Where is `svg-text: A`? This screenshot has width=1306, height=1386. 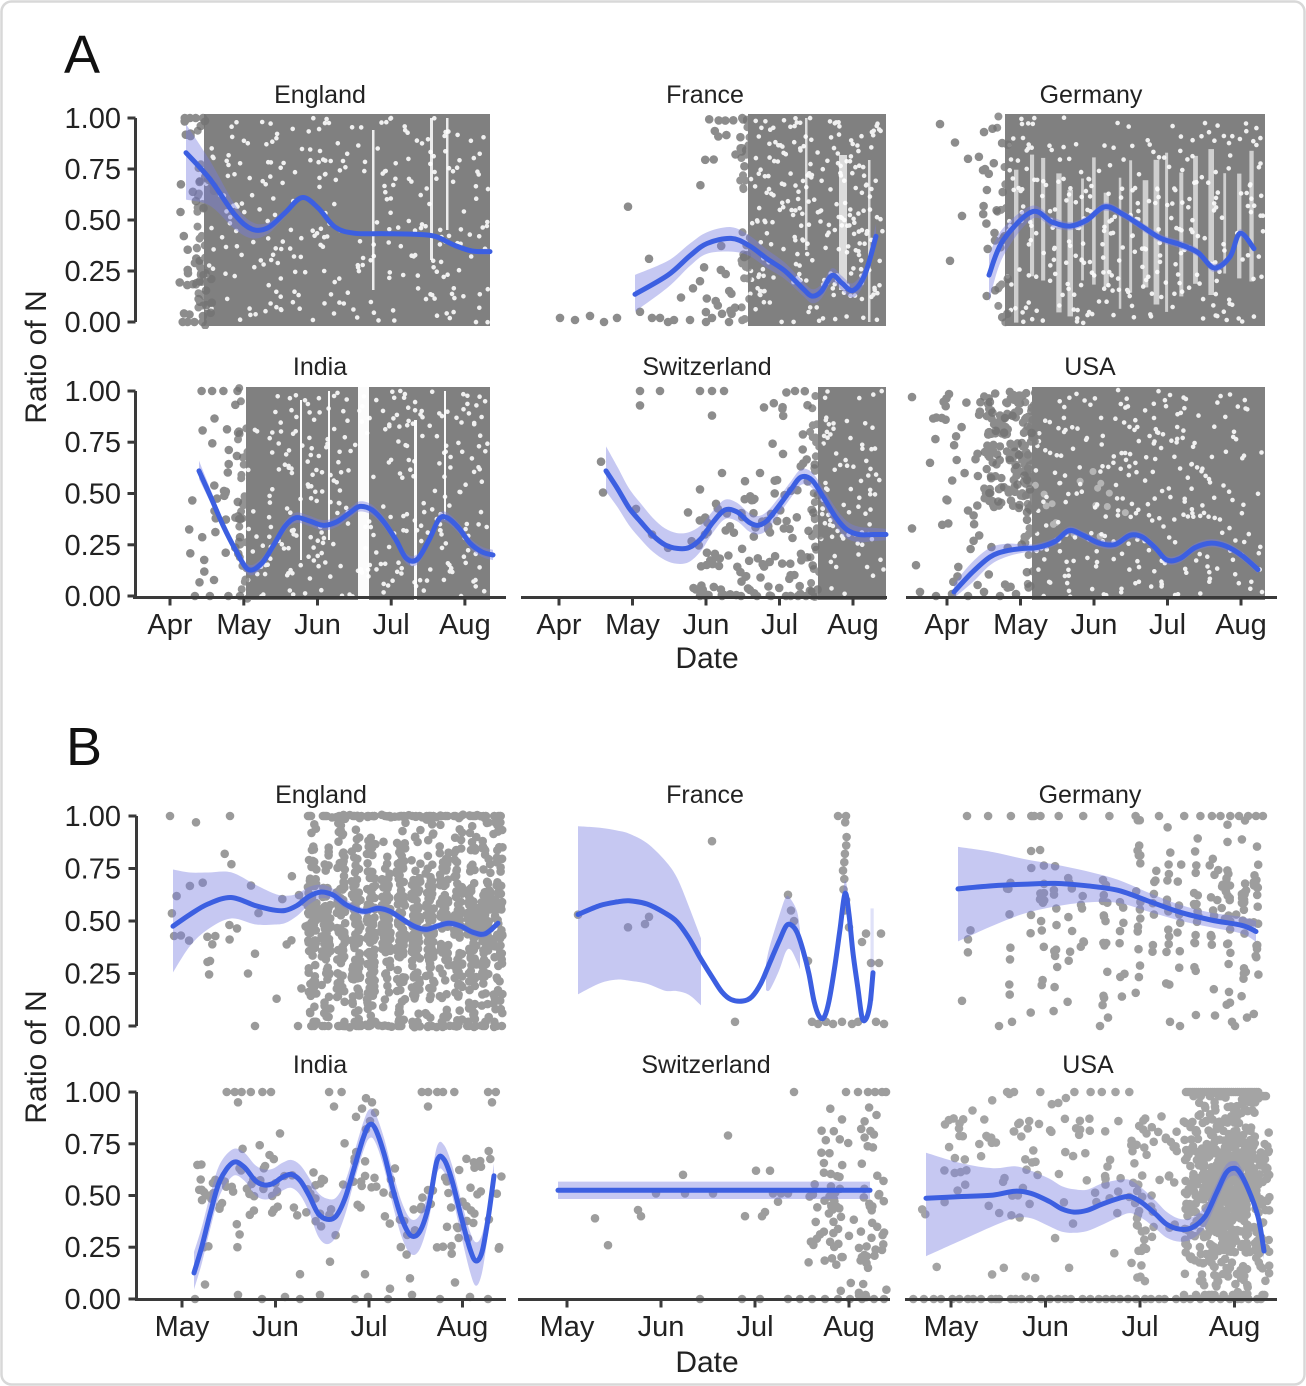
svg-text: A is located at coordinates (82, 55).